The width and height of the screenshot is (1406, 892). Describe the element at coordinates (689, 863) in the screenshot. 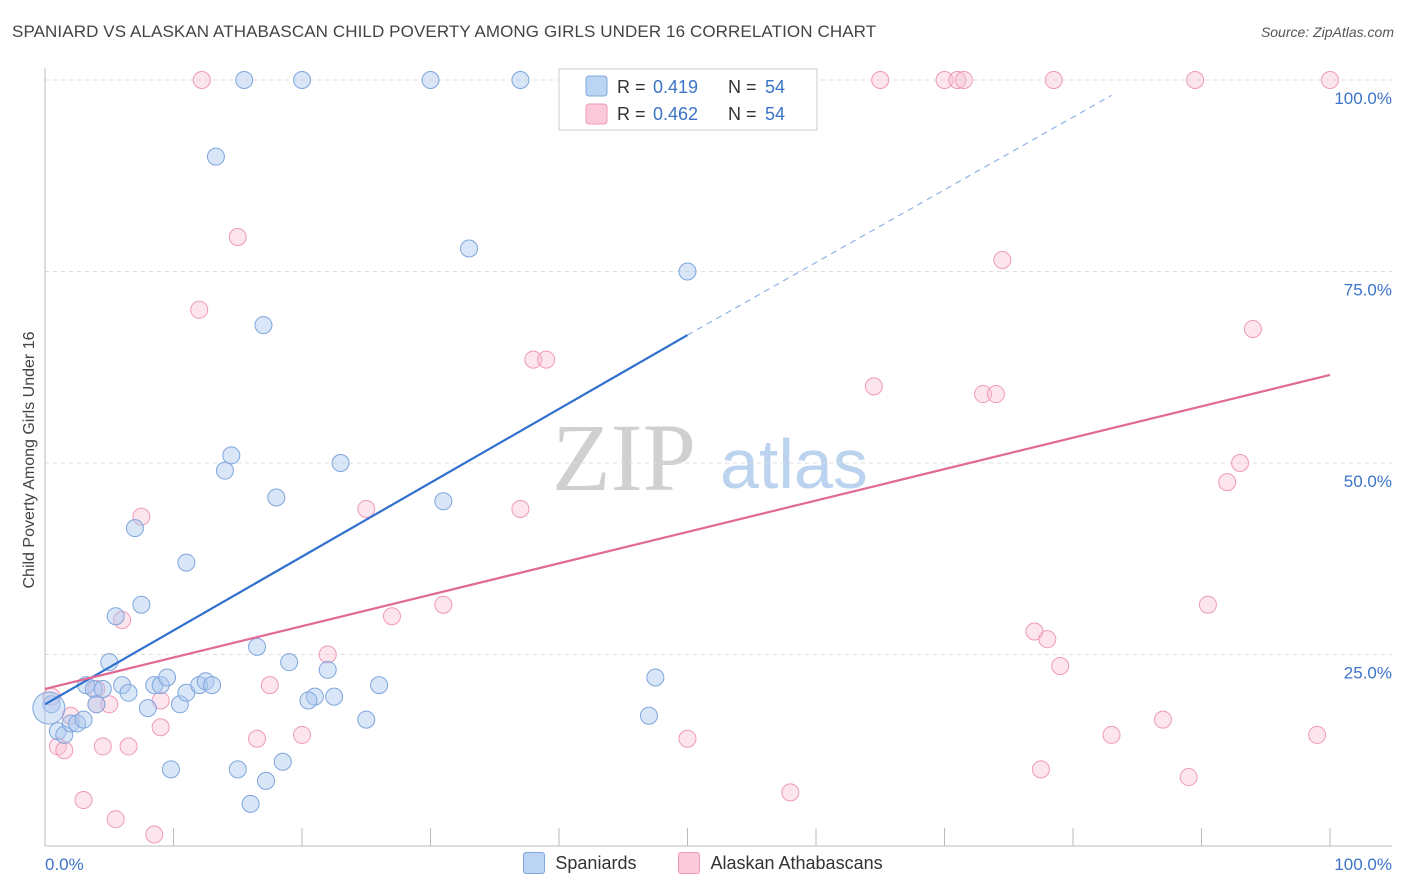

I see `swatch-alaskan-athabascans` at that location.